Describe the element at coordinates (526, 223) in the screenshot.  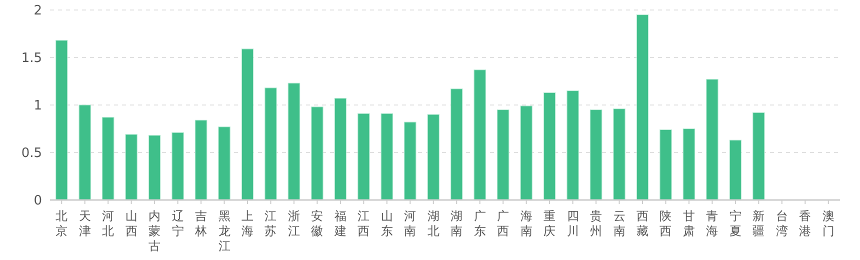
I see `x-tick-label: 海南` at that location.